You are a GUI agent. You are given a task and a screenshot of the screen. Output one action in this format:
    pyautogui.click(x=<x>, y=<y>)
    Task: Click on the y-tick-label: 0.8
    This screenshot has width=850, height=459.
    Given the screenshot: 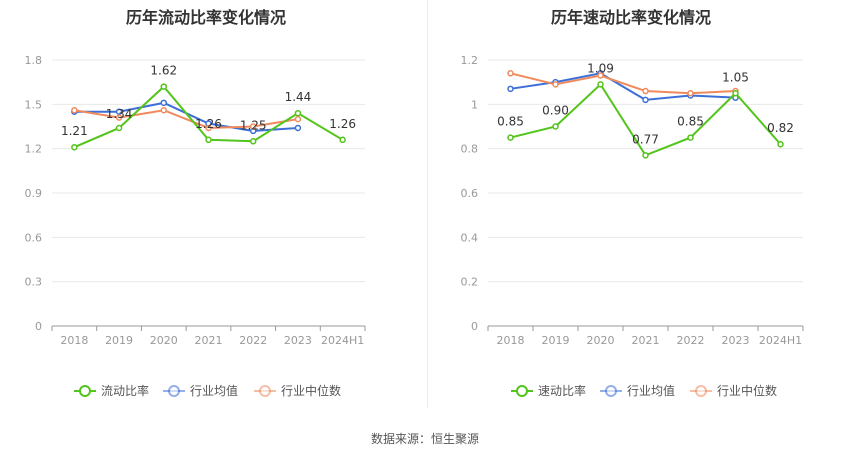 What is the action you would take?
    pyautogui.click(x=470, y=149)
    